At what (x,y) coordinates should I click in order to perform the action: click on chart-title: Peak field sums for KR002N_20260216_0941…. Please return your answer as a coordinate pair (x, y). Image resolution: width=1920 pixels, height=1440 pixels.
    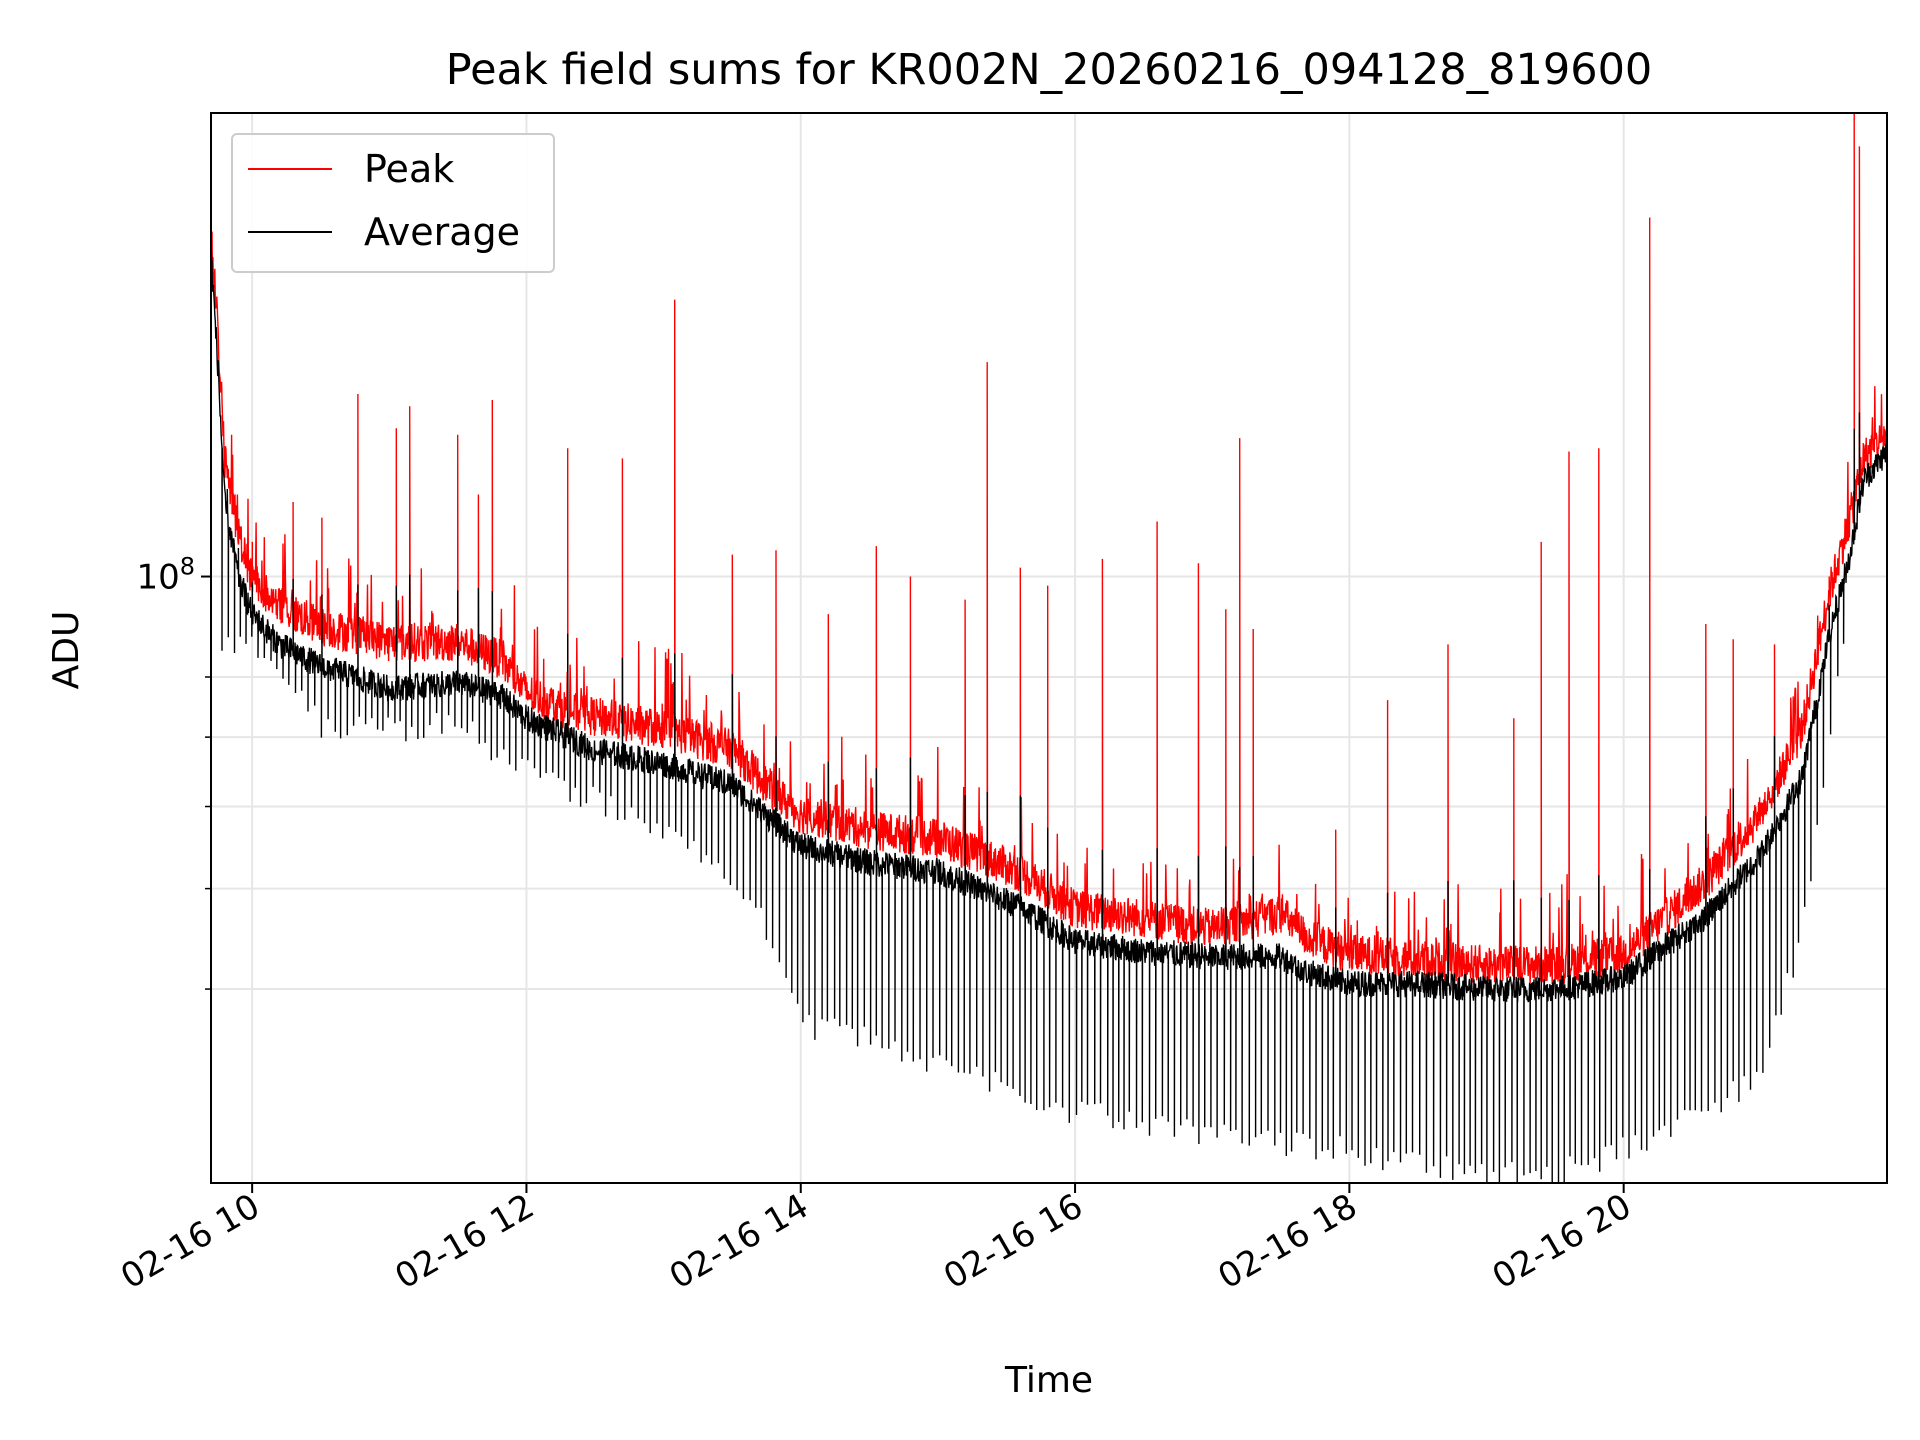
    Looking at the image, I should click on (1049, 70).